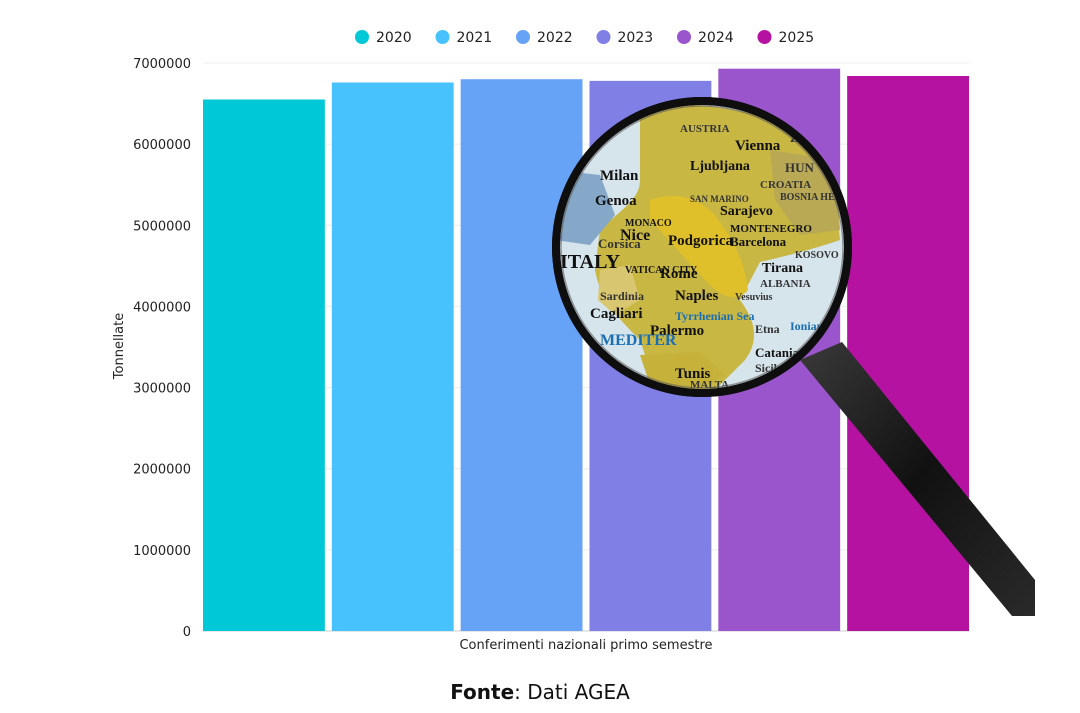 The image size is (1080, 713). Describe the element at coordinates (619, 176) in the screenshot. I see `map-label: Milan` at that location.